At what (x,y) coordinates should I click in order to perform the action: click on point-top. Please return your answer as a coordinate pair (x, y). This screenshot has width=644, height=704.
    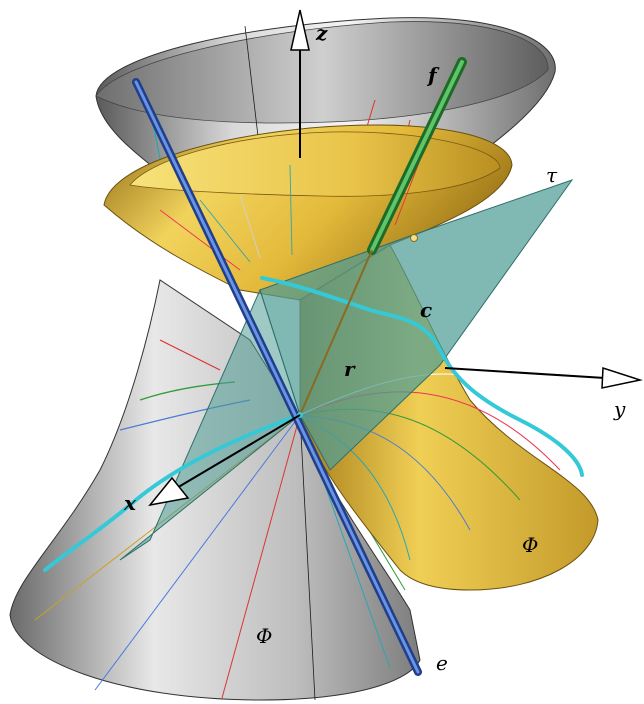
    Looking at the image, I should click on (414, 238).